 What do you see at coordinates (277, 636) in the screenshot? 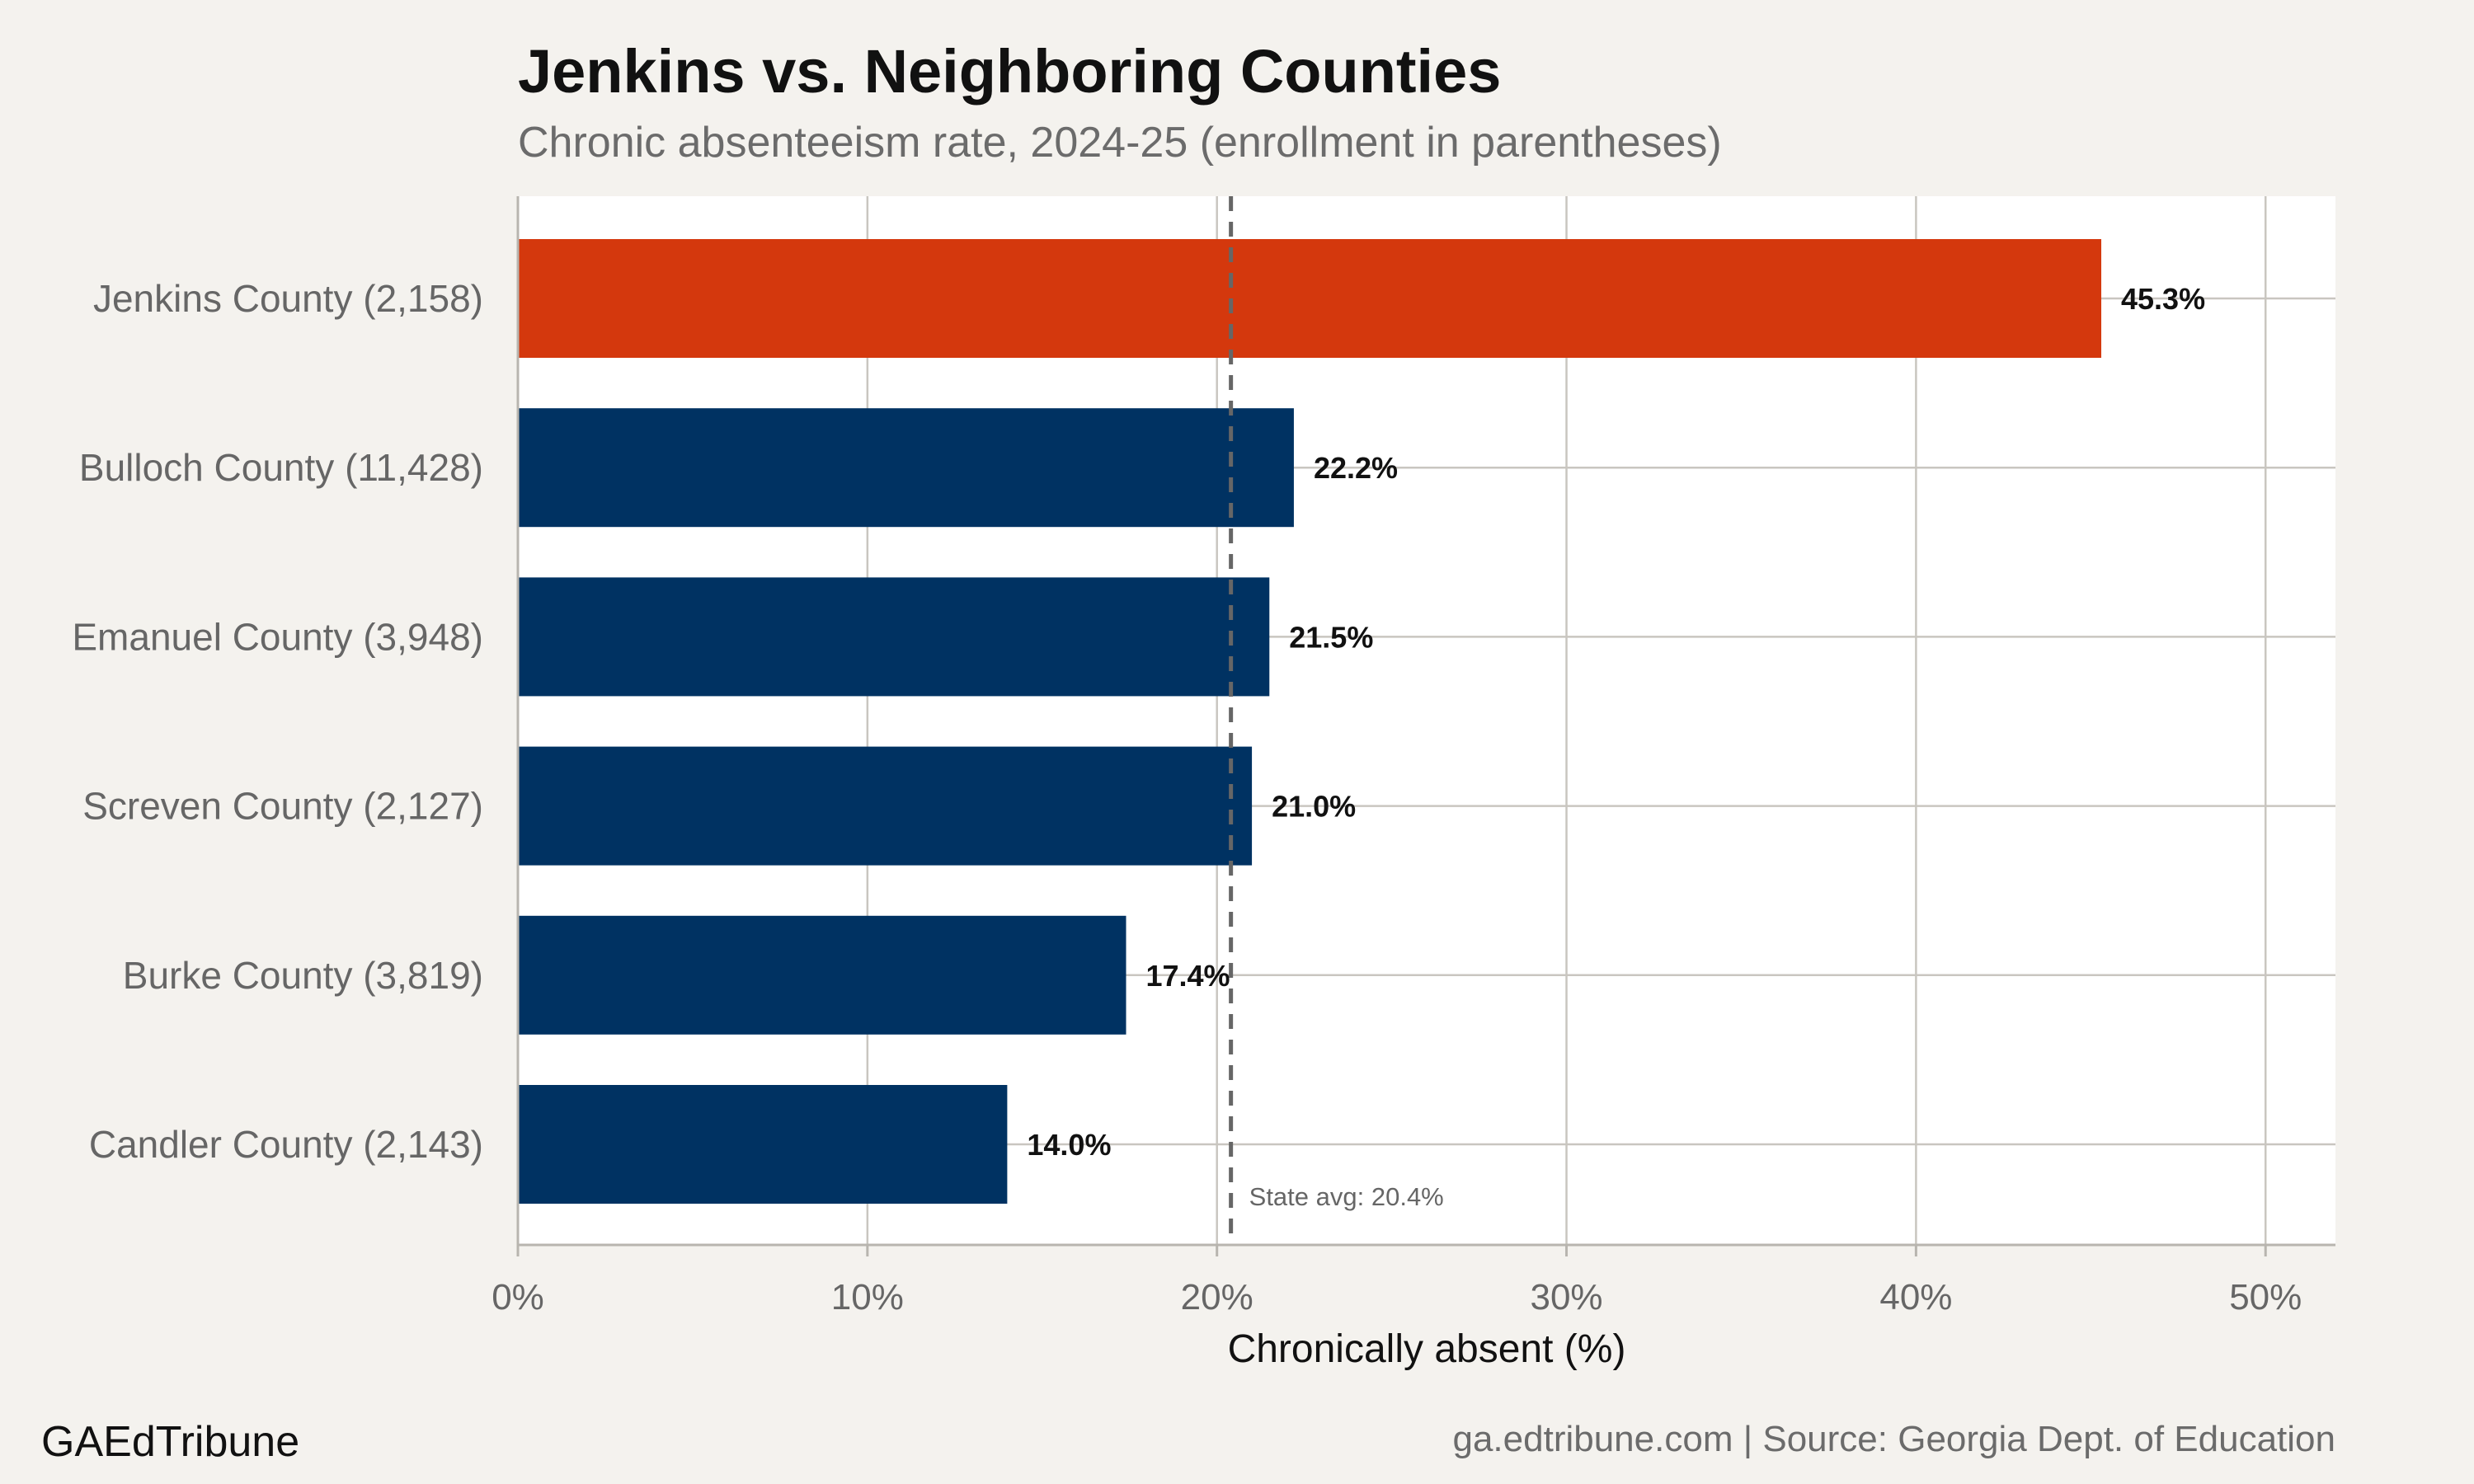
I see `category-label-2: Emanuel County (3,948)` at bounding box center [277, 636].